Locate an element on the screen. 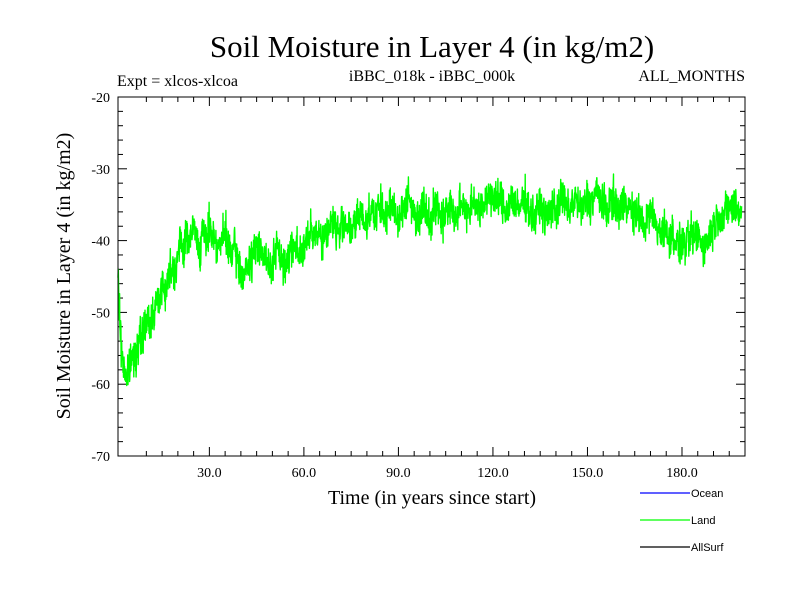  y-tick-label: -40 is located at coordinates (100, 242).